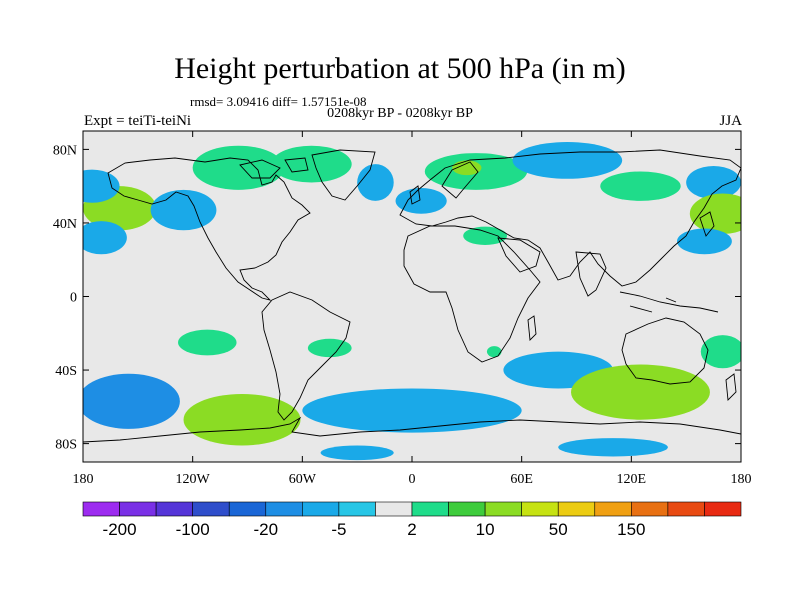 This screenshot has width=800, height=600. What do you see at coordinates (730, 121) in the screenshot?
I see `season-label: JJA` at bounding box center [730, 121].